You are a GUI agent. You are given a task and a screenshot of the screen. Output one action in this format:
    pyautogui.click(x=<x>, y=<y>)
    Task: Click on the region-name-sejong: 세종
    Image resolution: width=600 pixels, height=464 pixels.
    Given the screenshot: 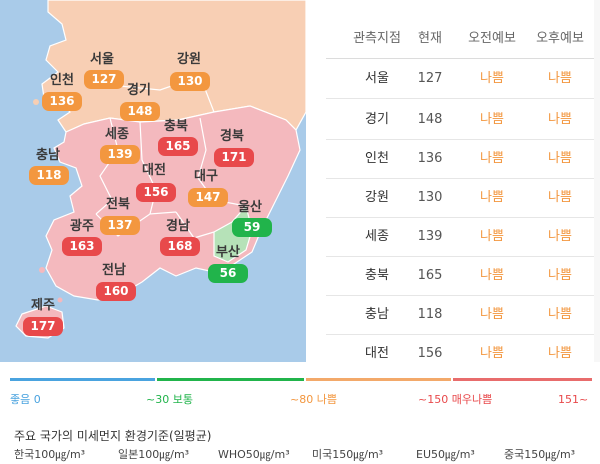 What is the action you would take?
    pyautogui.click(x=117, y=134)
    